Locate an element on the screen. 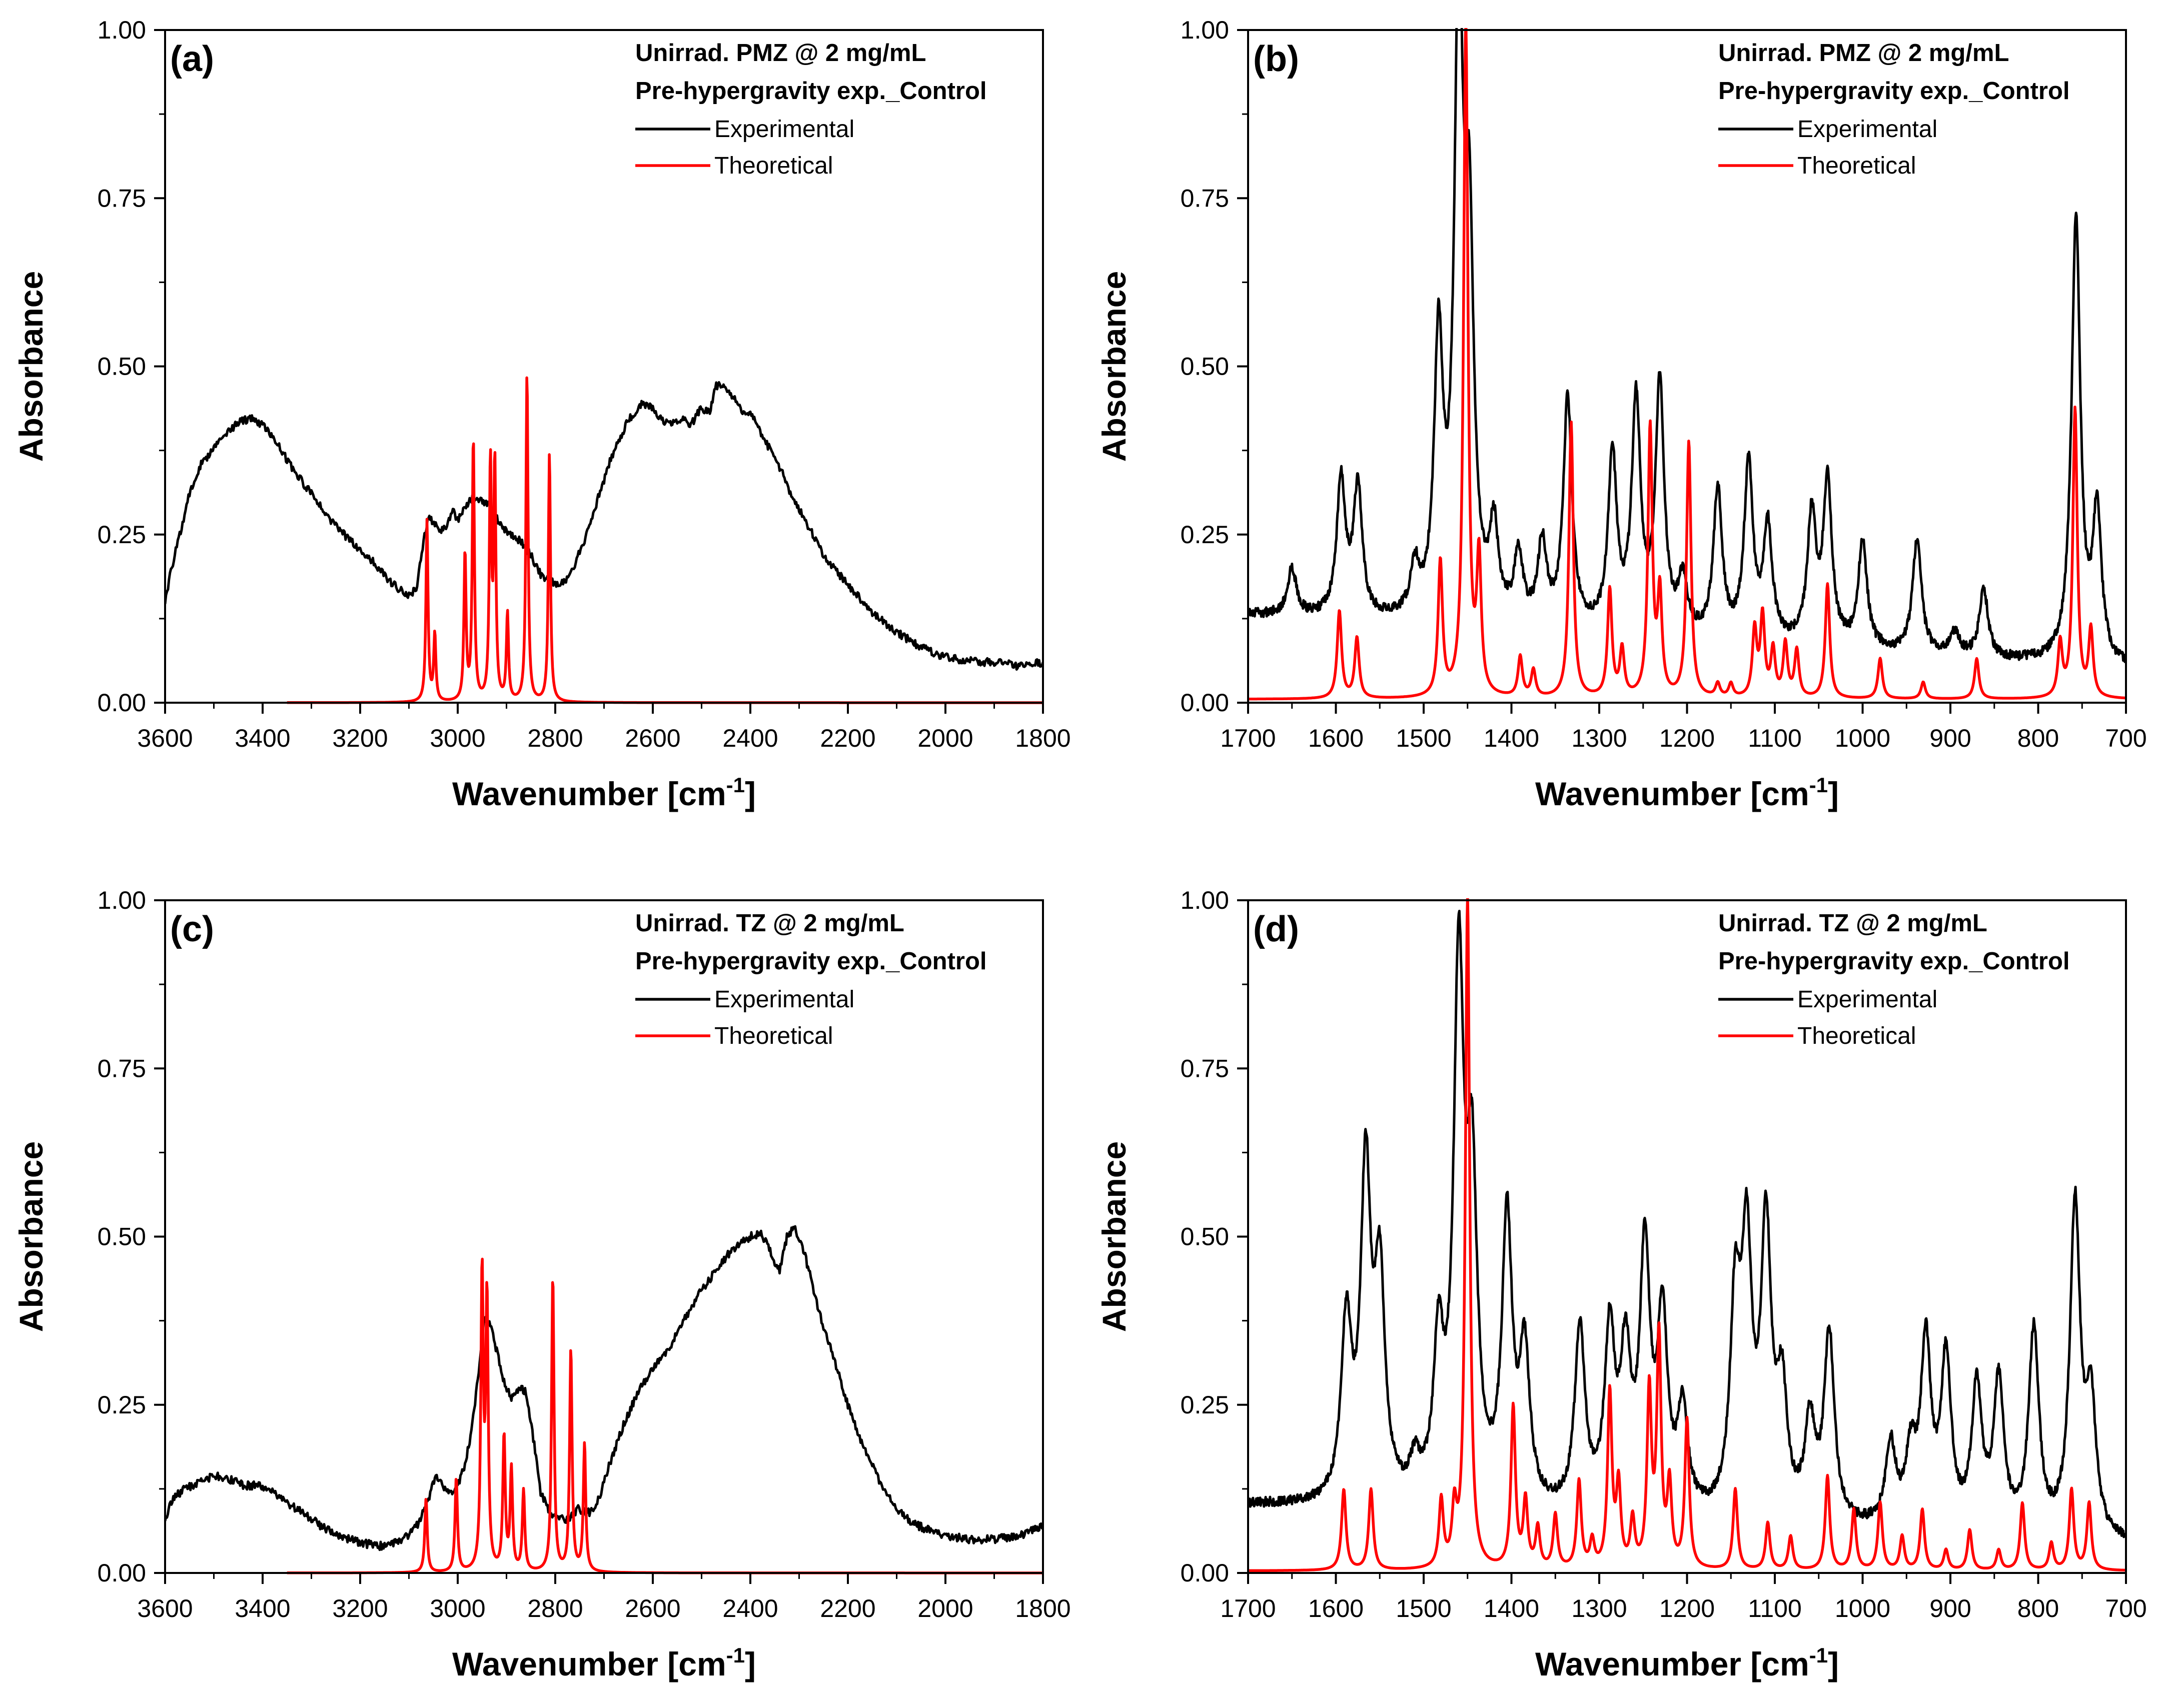 The width and height of the screenshot is (2164, 1708). x-tick-label: 1200 is located at coordinates (1687, 1608).